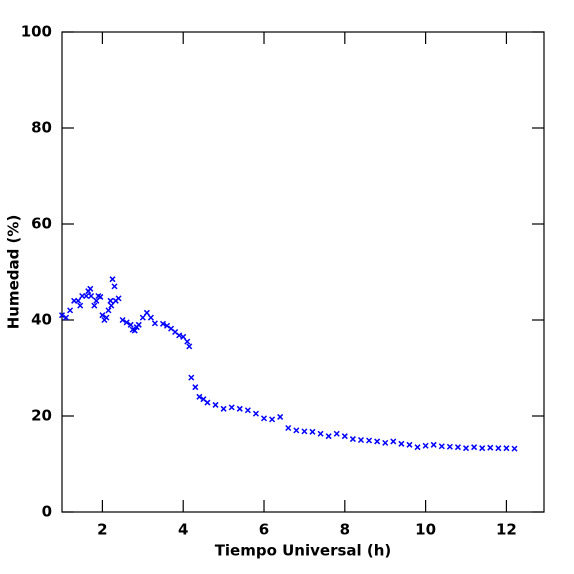 This screenshot has height=574, width=574. I want to click on x-tick-label: 2, so click(102, 530).